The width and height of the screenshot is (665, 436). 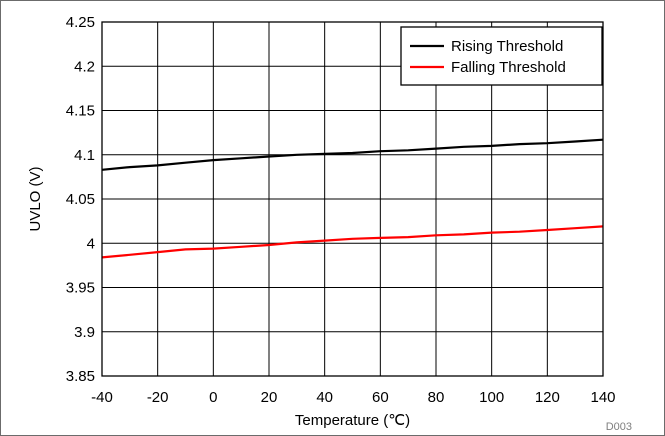 What do you see at coordinates (352, 420) in the screenshot?
I see `x-axis-label: Temperature (℃)` at bounding box center [352, 420].